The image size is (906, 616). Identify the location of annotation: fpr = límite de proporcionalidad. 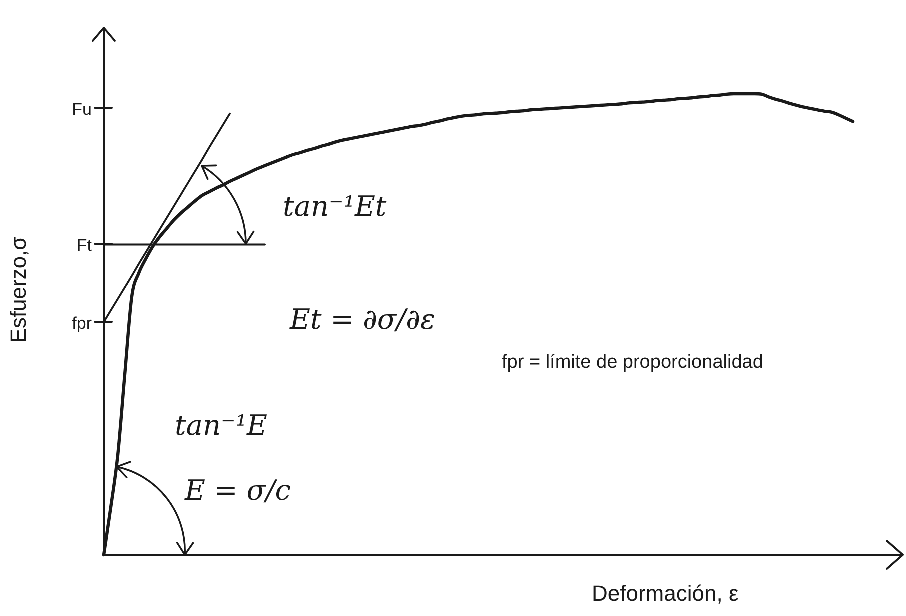
(633, 363).